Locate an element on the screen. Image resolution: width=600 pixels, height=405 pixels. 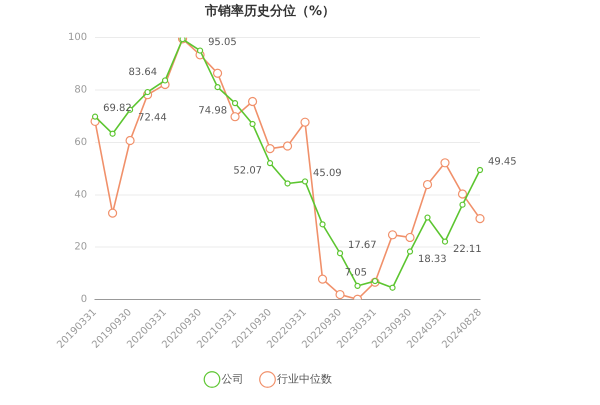
data-label: 74.98 is located at coordinates (213, 111).